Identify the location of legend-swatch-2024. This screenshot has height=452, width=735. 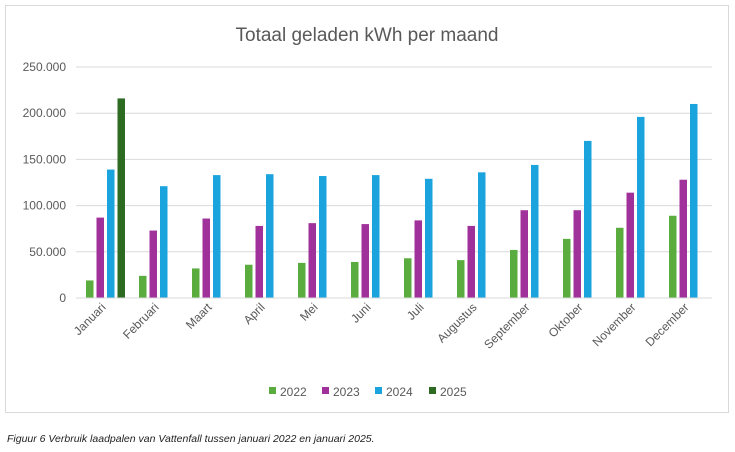
(378, 390).